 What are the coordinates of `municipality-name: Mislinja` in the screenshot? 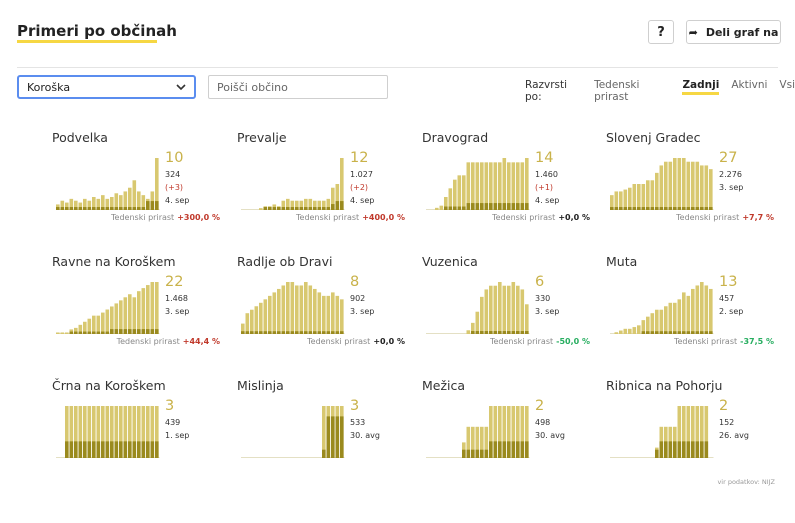 It's located at (260, 385).